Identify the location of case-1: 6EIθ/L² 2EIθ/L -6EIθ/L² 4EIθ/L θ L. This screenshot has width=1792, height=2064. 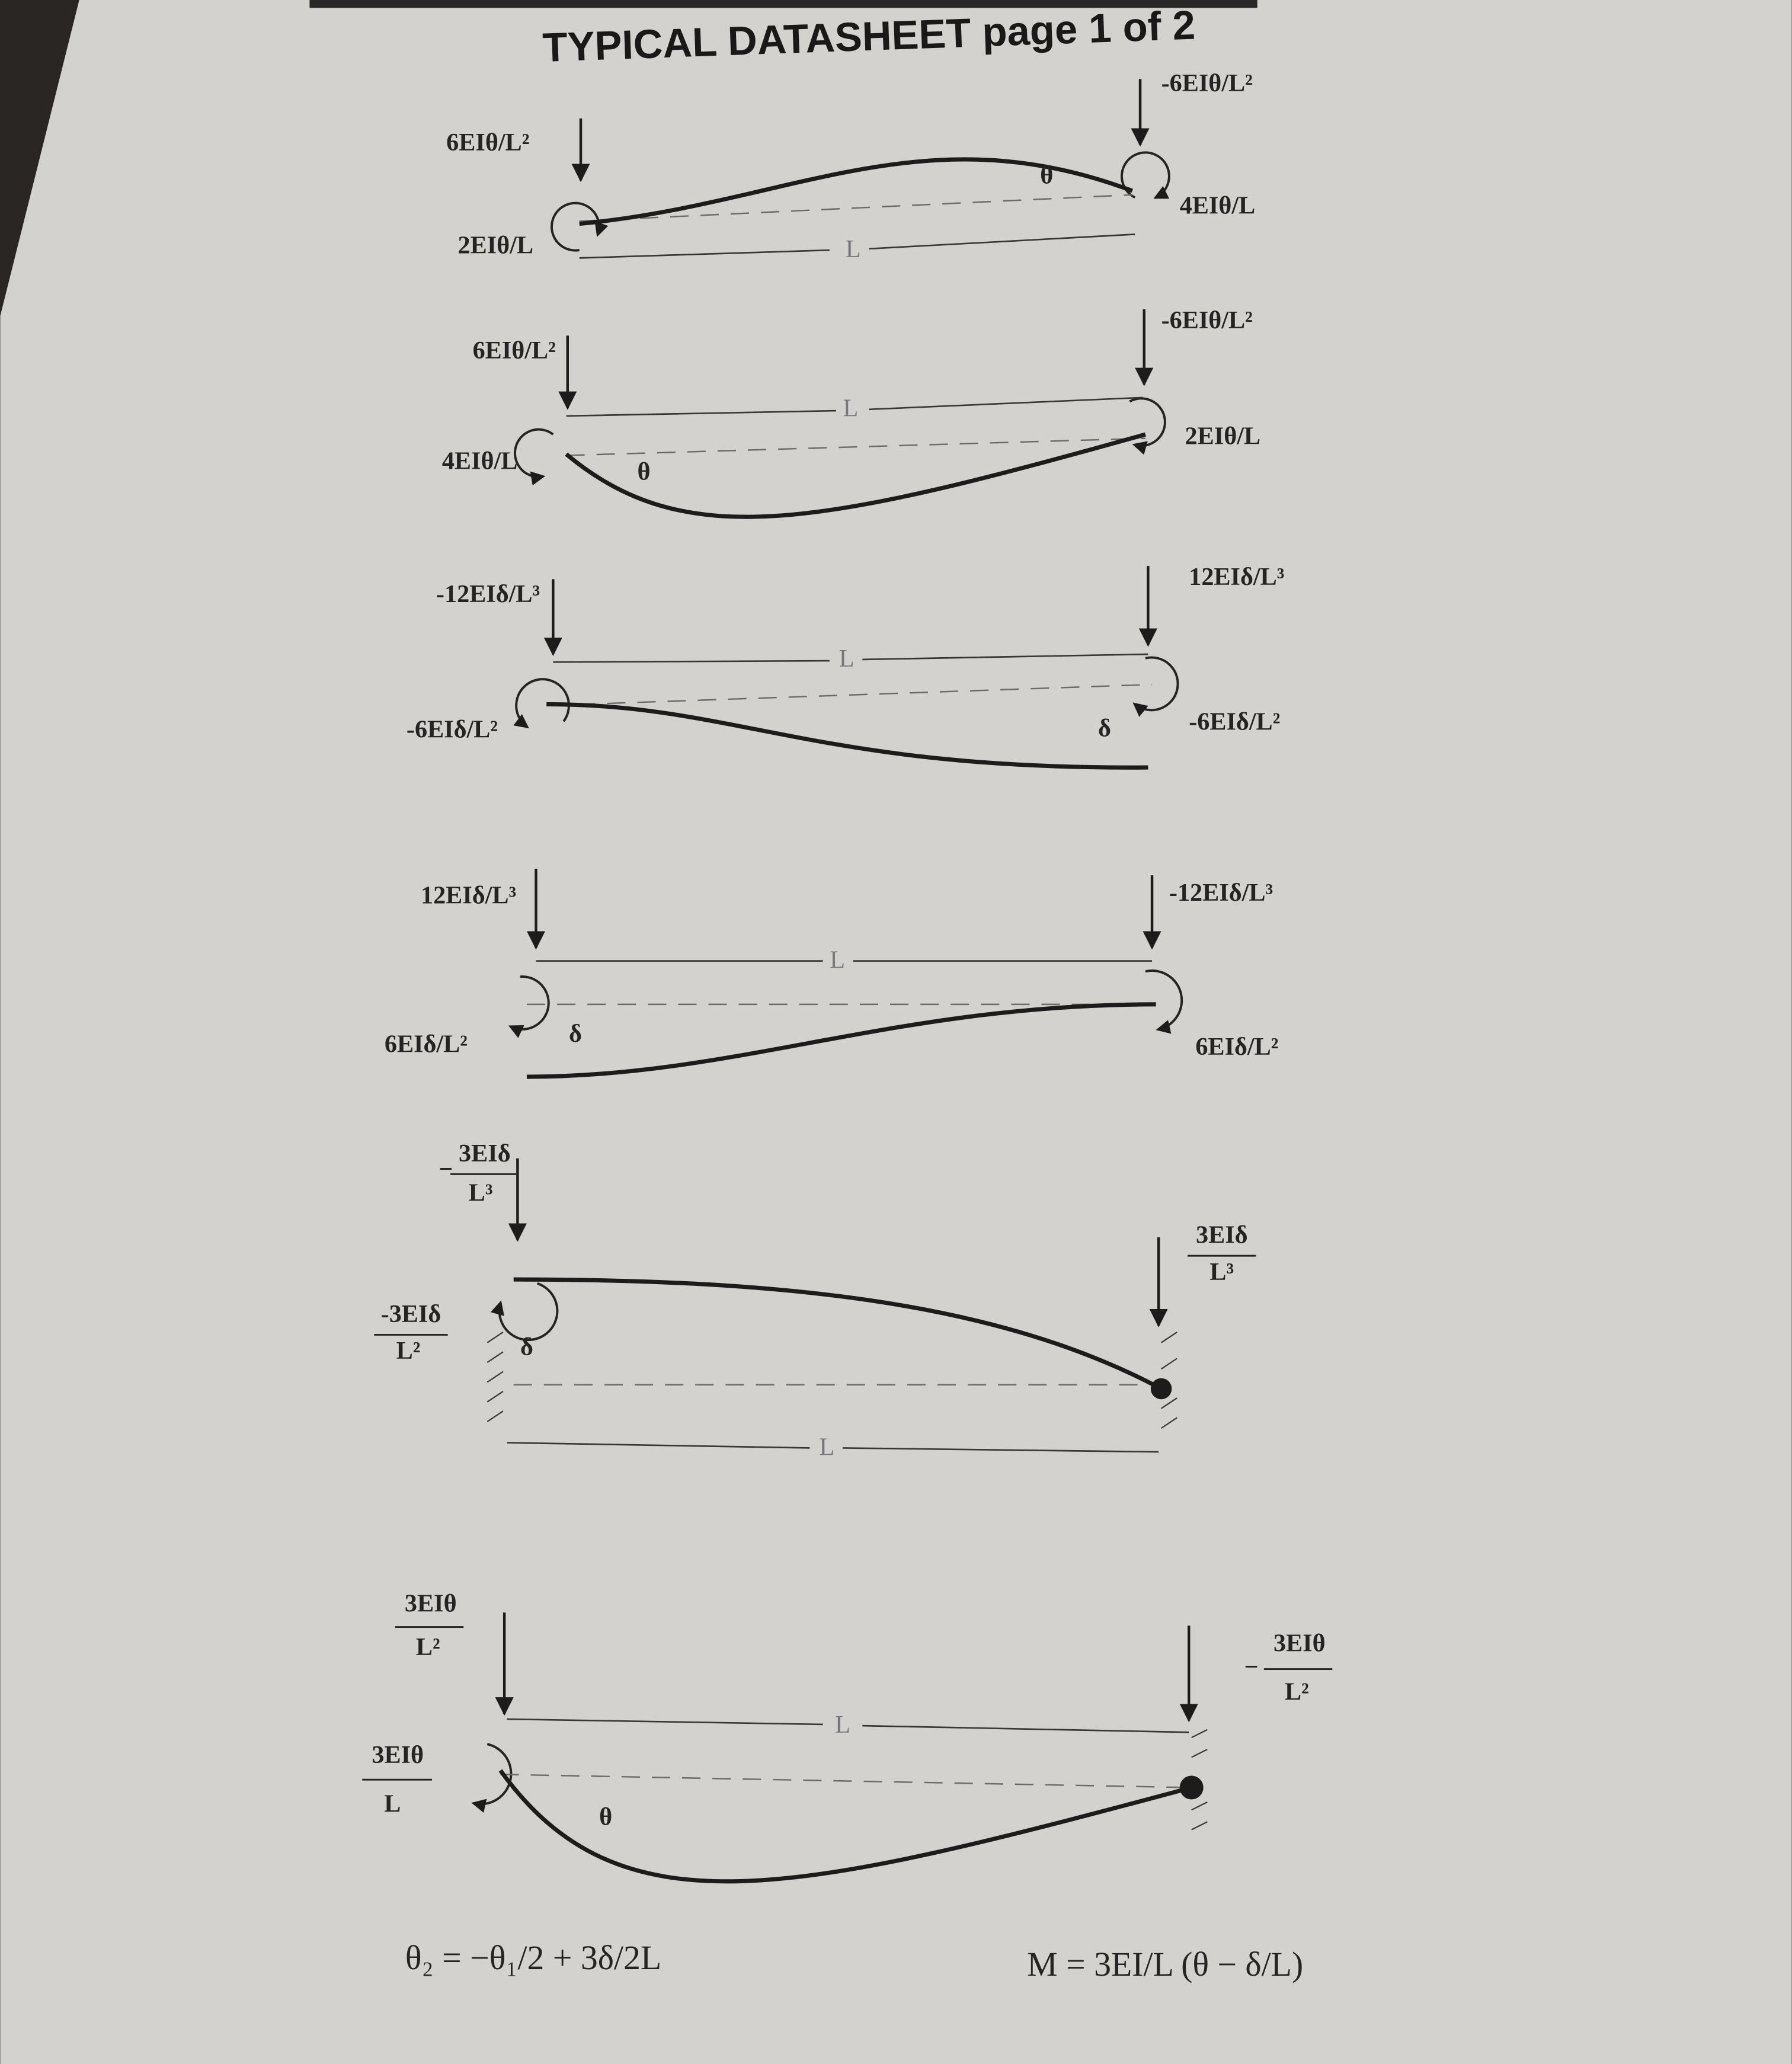
(850, 166).